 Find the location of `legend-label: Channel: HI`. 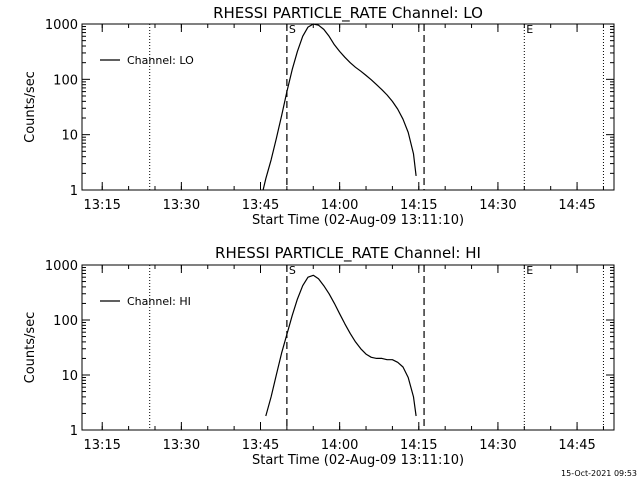

legend-label: Channel: HI is located at coordinates (159, 301).